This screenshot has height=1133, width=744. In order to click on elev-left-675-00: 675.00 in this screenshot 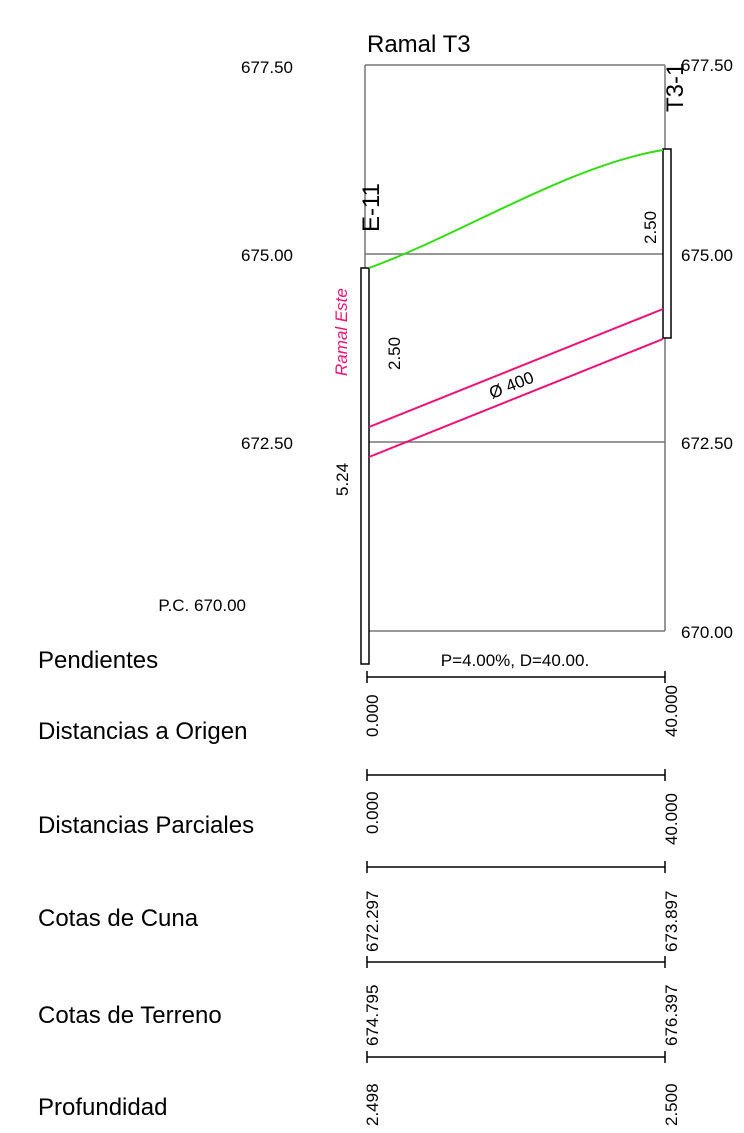, I will do `click(267, 255)`.